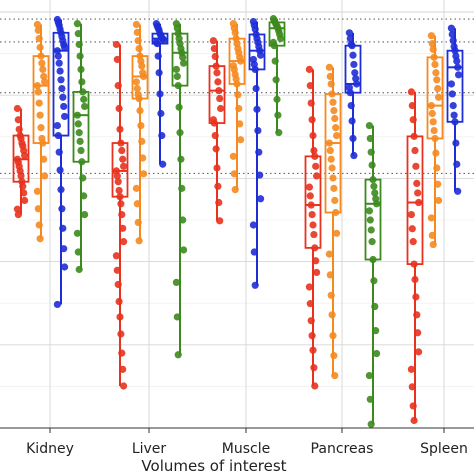  Describe the element at coordinates (444, 449) in the screenshot. I see `x-tick-label: Spleen` at that location.